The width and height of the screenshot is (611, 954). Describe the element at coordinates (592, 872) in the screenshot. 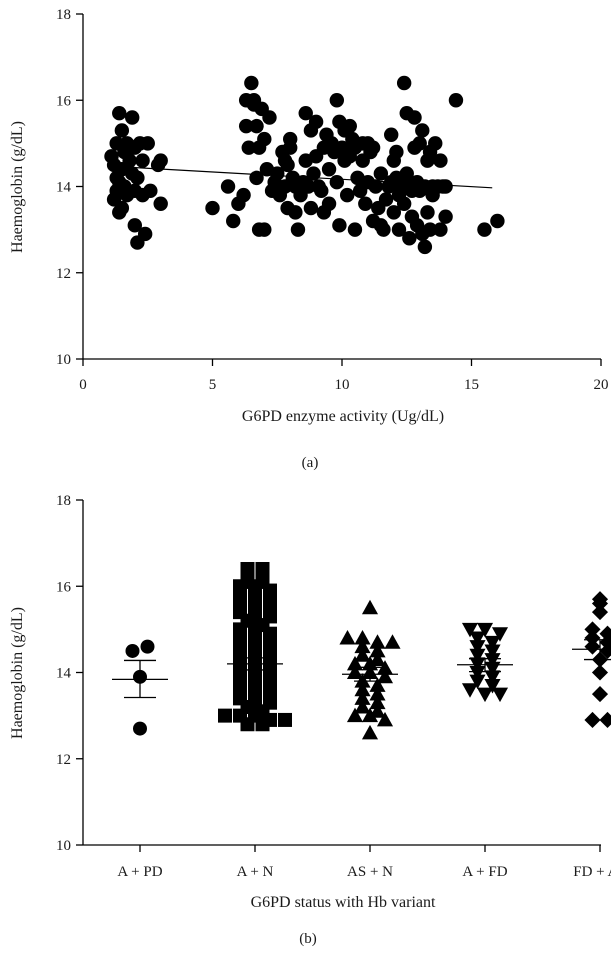

I see `b-x-tick-label: FD + AS` at that location.